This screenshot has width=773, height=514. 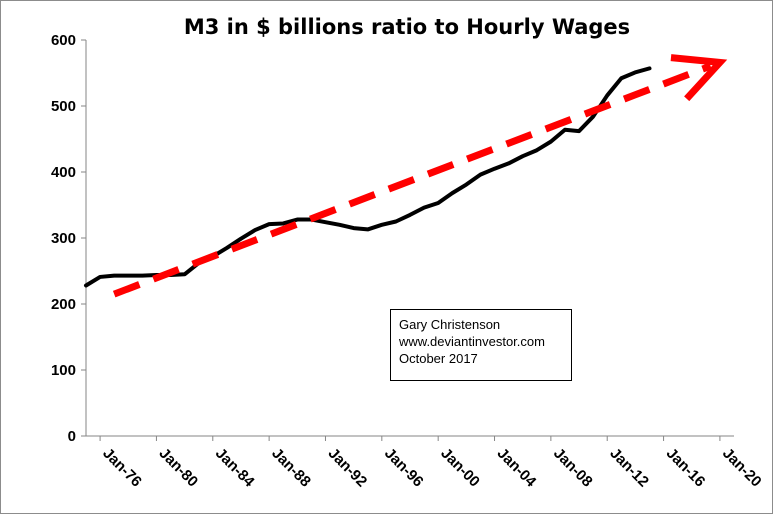 I want to click on attribution-author: Gary Christenson, so click(x=450, y=324).